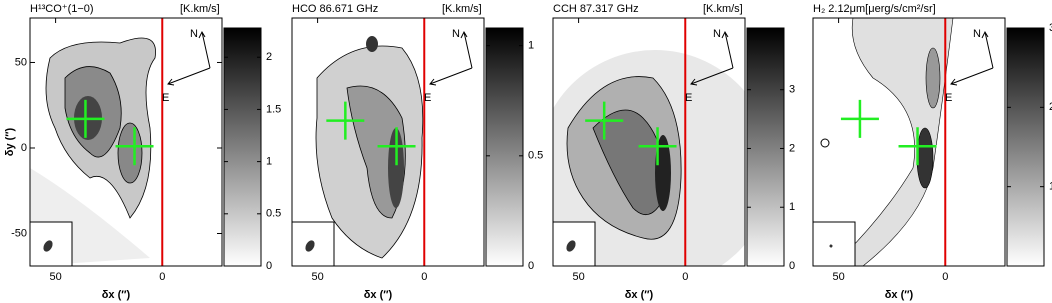 This screenshot has height=303, width=1052. Describe the element at coordinates (1050, 187) in the screenshot. I see `colorbar-tick-label: 10` at that location.